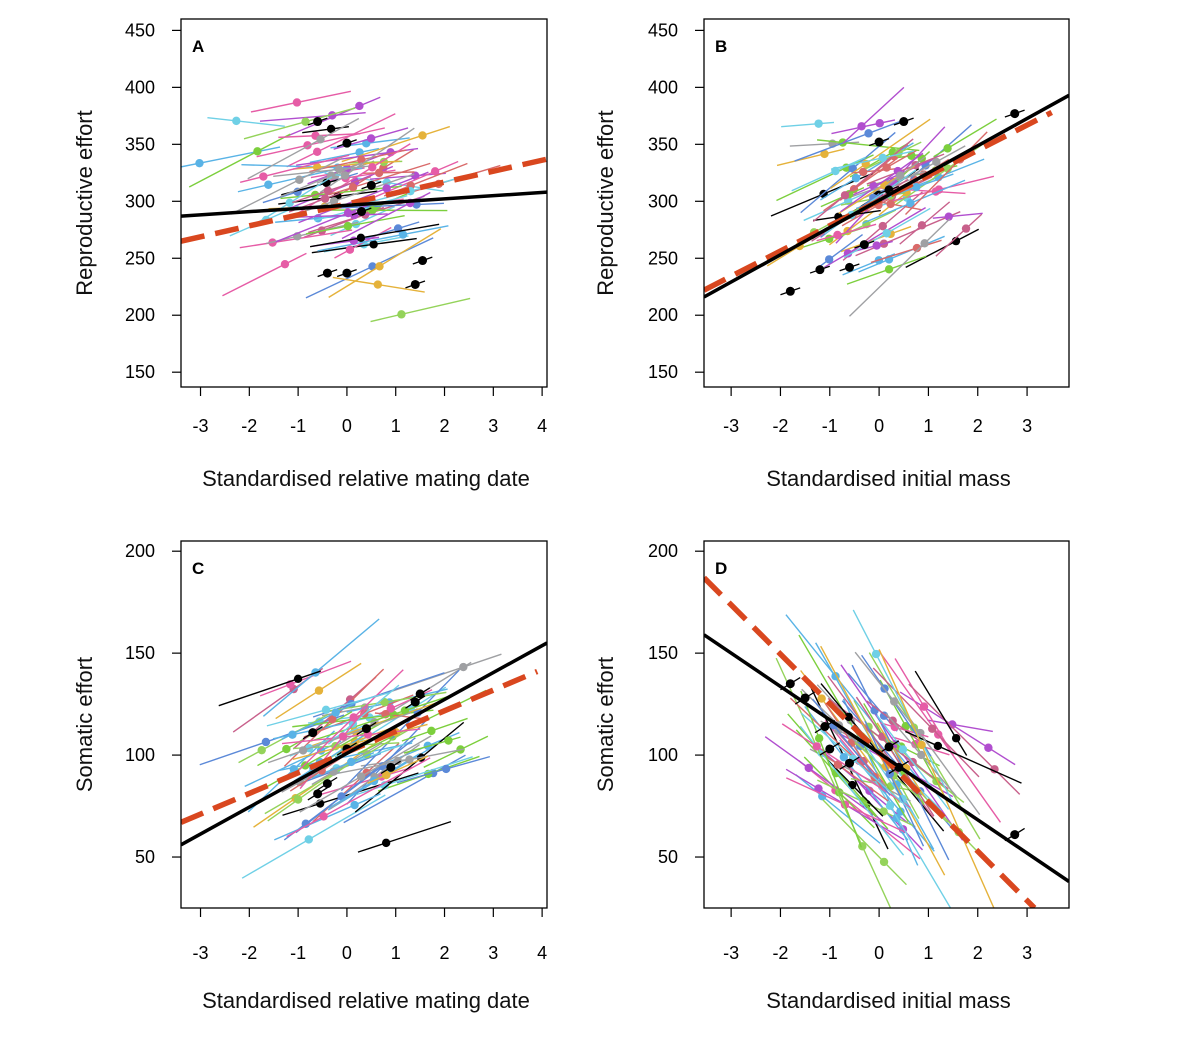  Describe the element at coordinates (886, 196) in the screenshot. I see `population-fit-line` at that location.